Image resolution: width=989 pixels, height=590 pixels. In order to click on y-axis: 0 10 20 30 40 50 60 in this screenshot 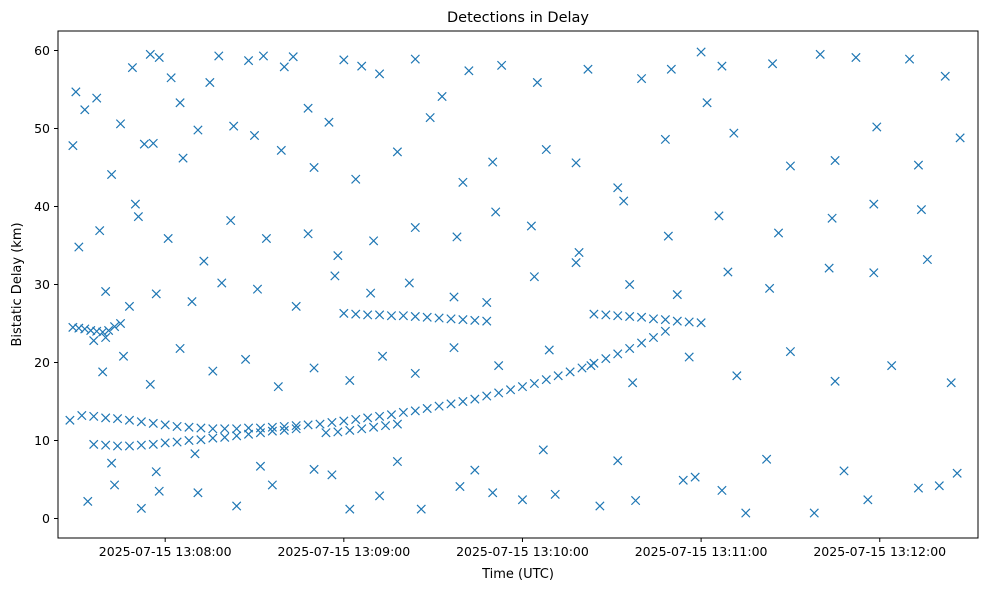, I will do `click(46, 284)`.